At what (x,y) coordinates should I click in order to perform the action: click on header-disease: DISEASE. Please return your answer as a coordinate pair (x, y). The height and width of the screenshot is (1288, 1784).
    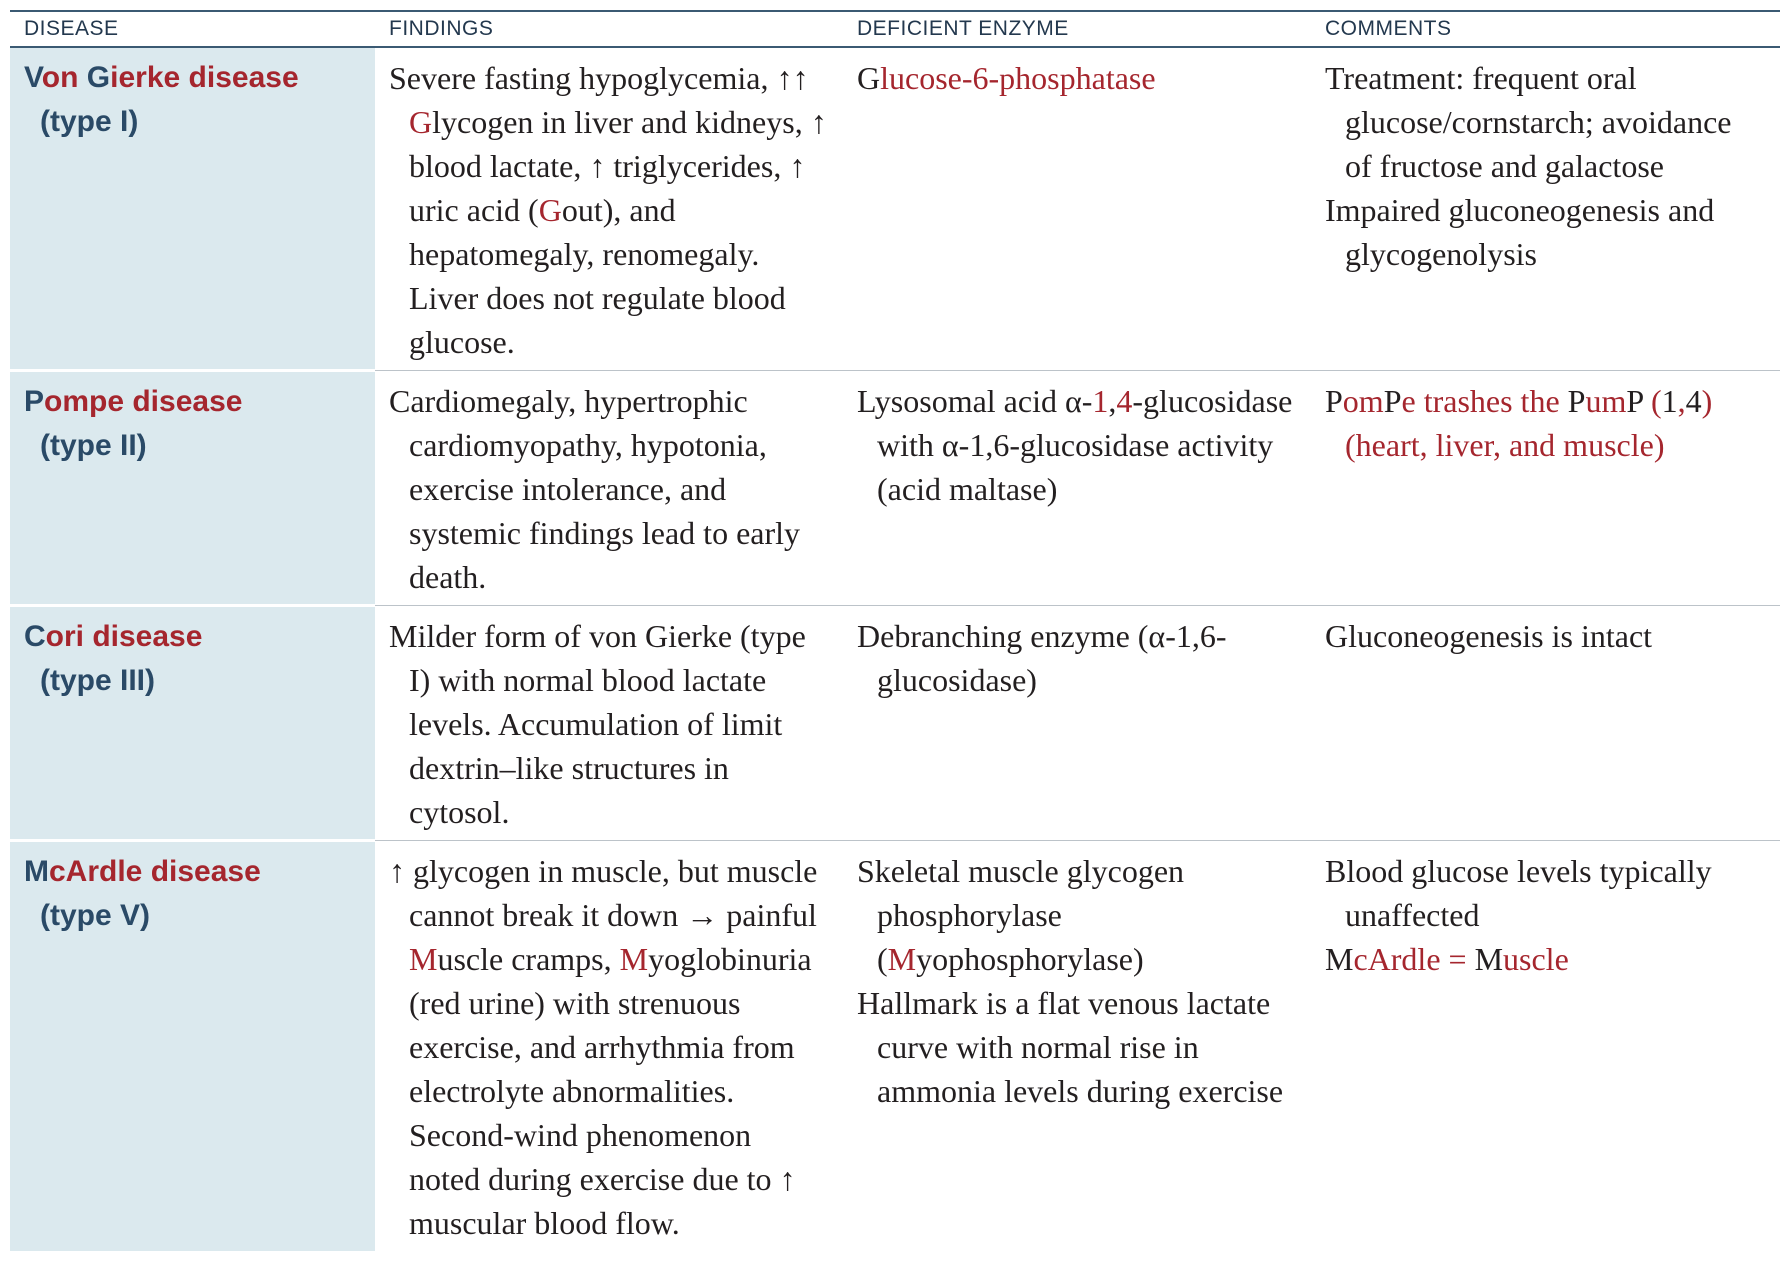
    Looking at the image, I should click on (192, 29).